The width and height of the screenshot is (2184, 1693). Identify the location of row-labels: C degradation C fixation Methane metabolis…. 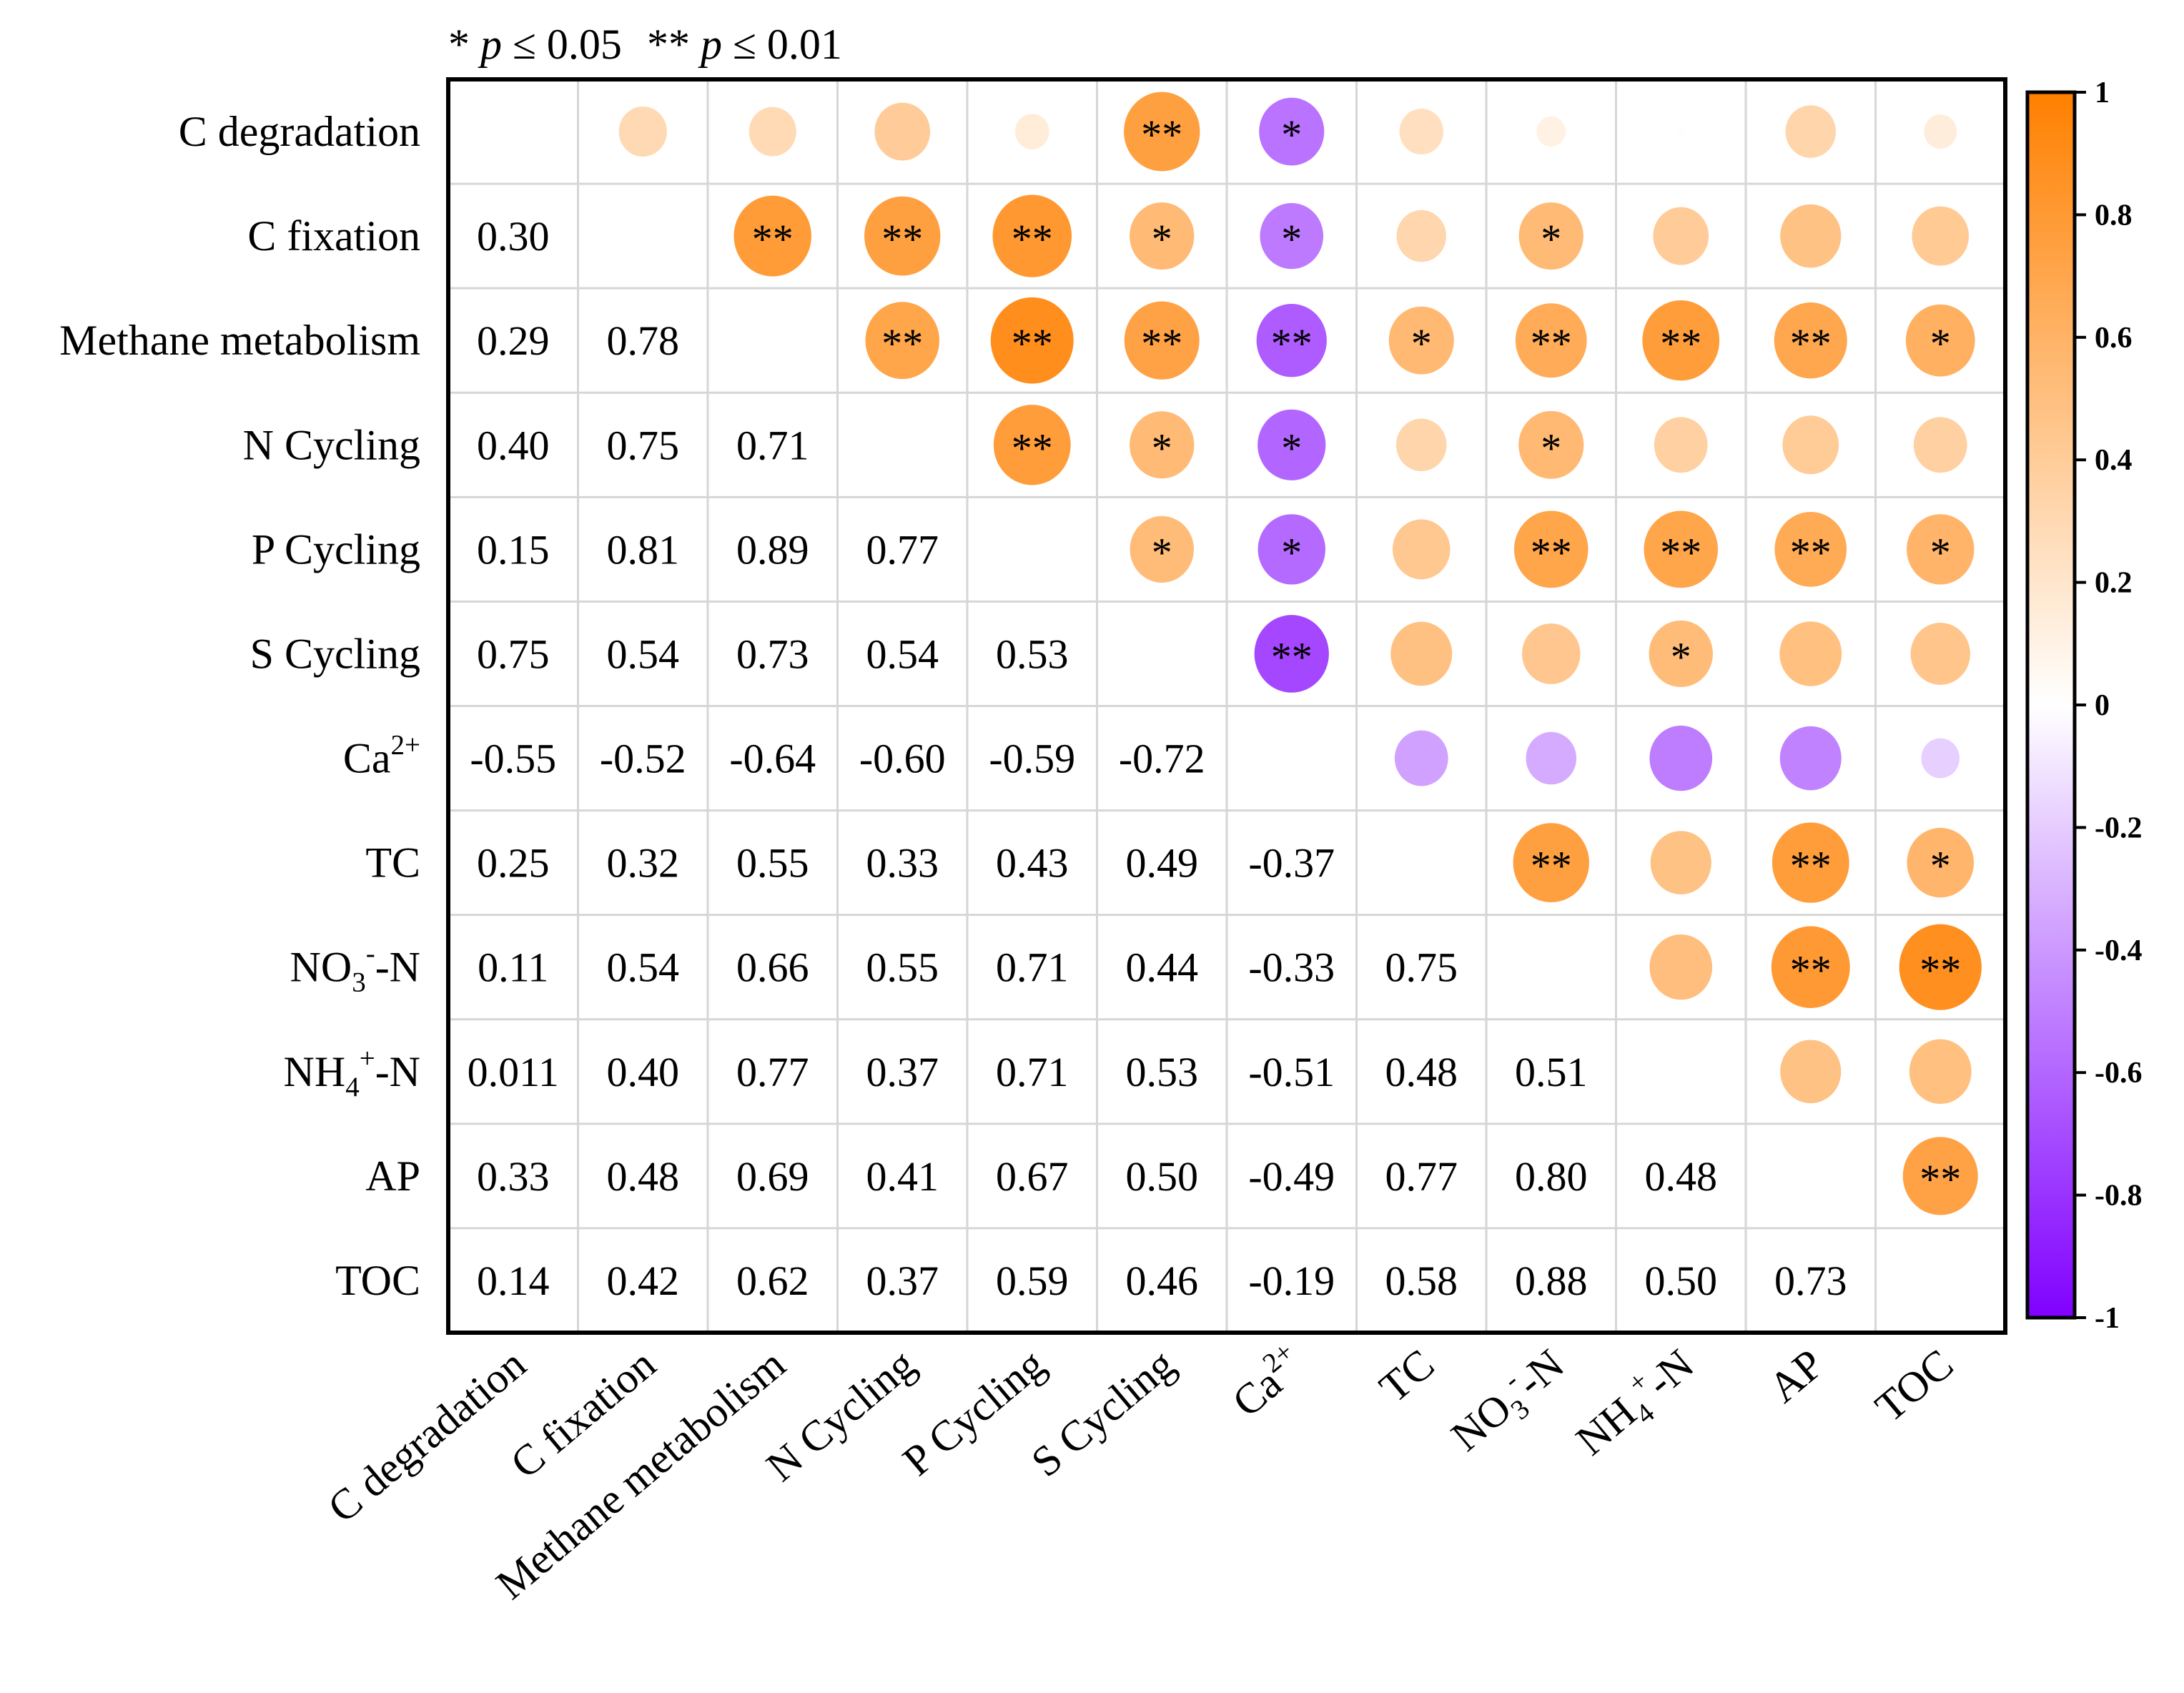
(239, 706).